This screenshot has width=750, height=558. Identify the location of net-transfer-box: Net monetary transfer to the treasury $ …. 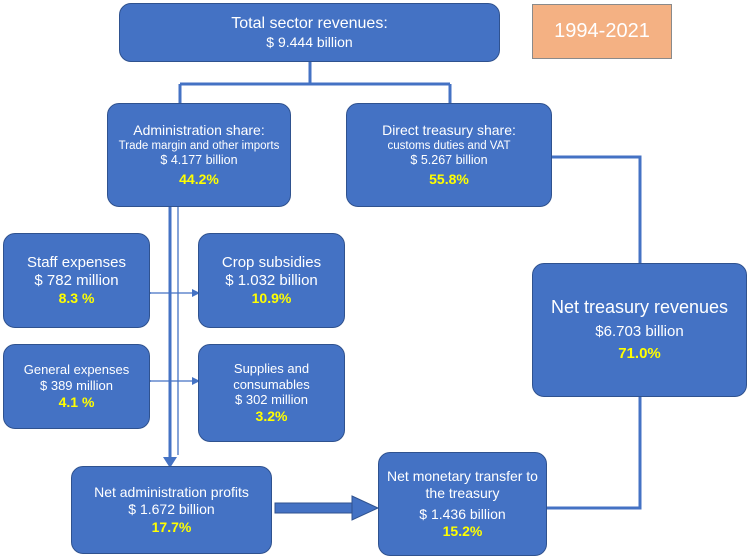
(462, 504).